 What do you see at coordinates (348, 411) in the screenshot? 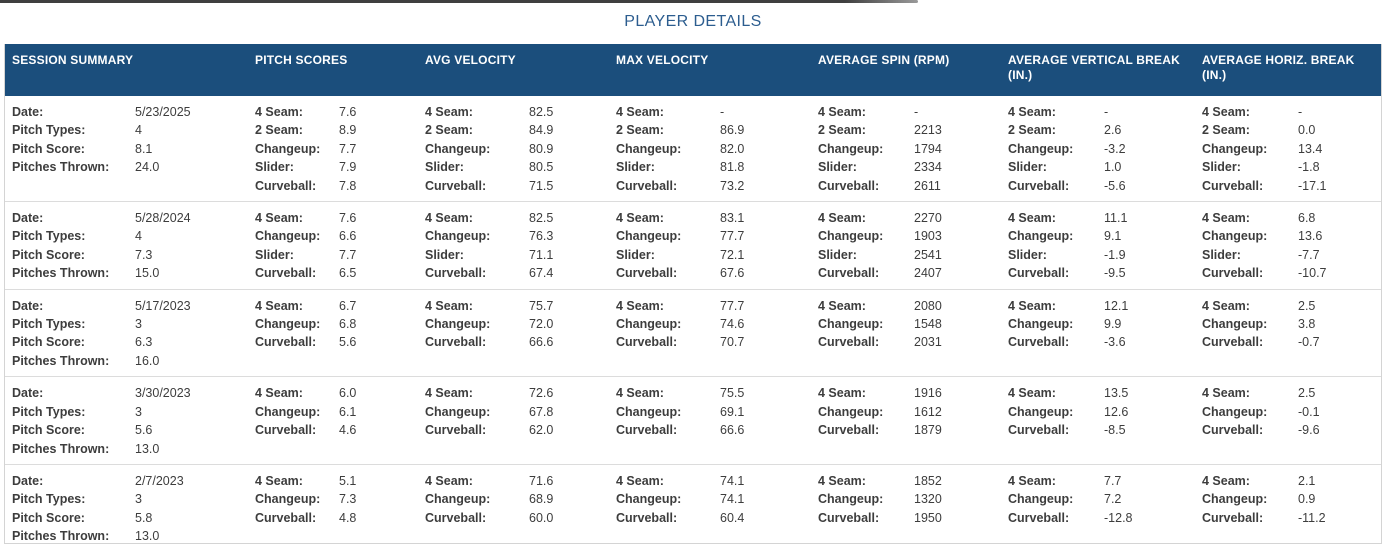
I see `pitch-metric-value: 6.1` at bounding box center [348, 411].